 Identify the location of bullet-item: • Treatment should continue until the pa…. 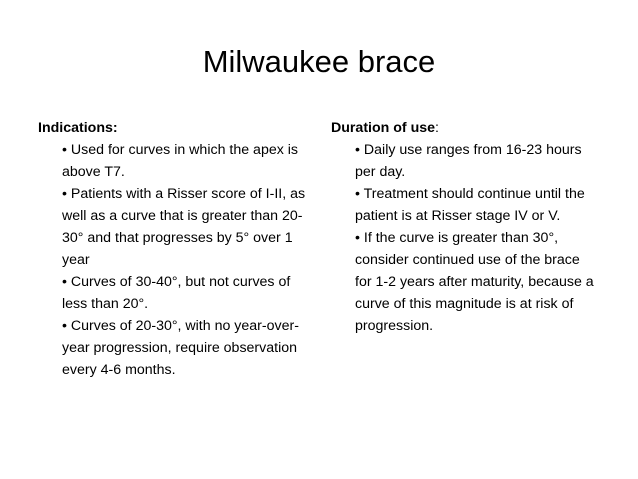
(470, 205).